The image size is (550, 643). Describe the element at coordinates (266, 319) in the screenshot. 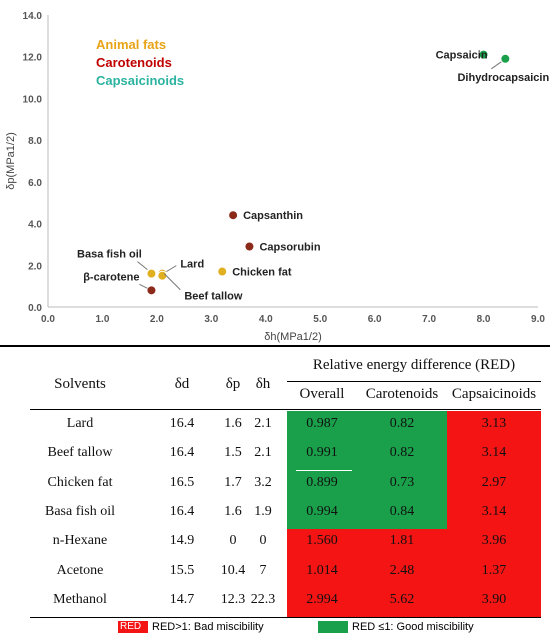

I see `x-tick-label: 4.0` at that location.